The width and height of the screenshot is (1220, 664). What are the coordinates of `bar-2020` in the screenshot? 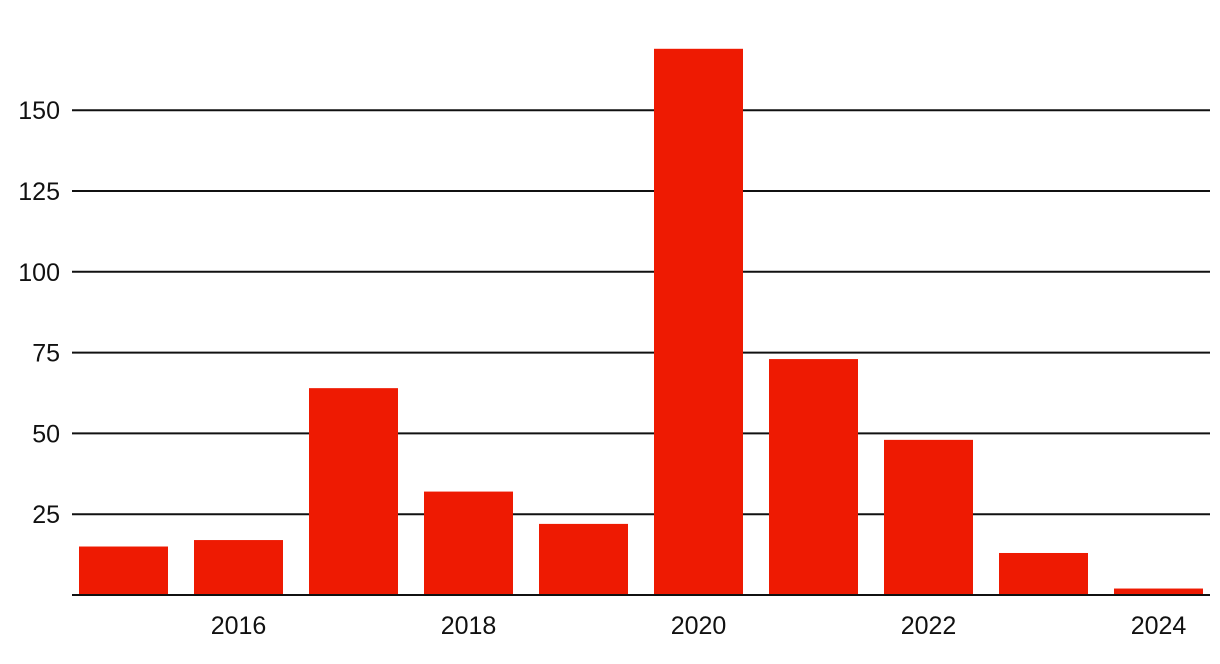 It's located at (698, 322).